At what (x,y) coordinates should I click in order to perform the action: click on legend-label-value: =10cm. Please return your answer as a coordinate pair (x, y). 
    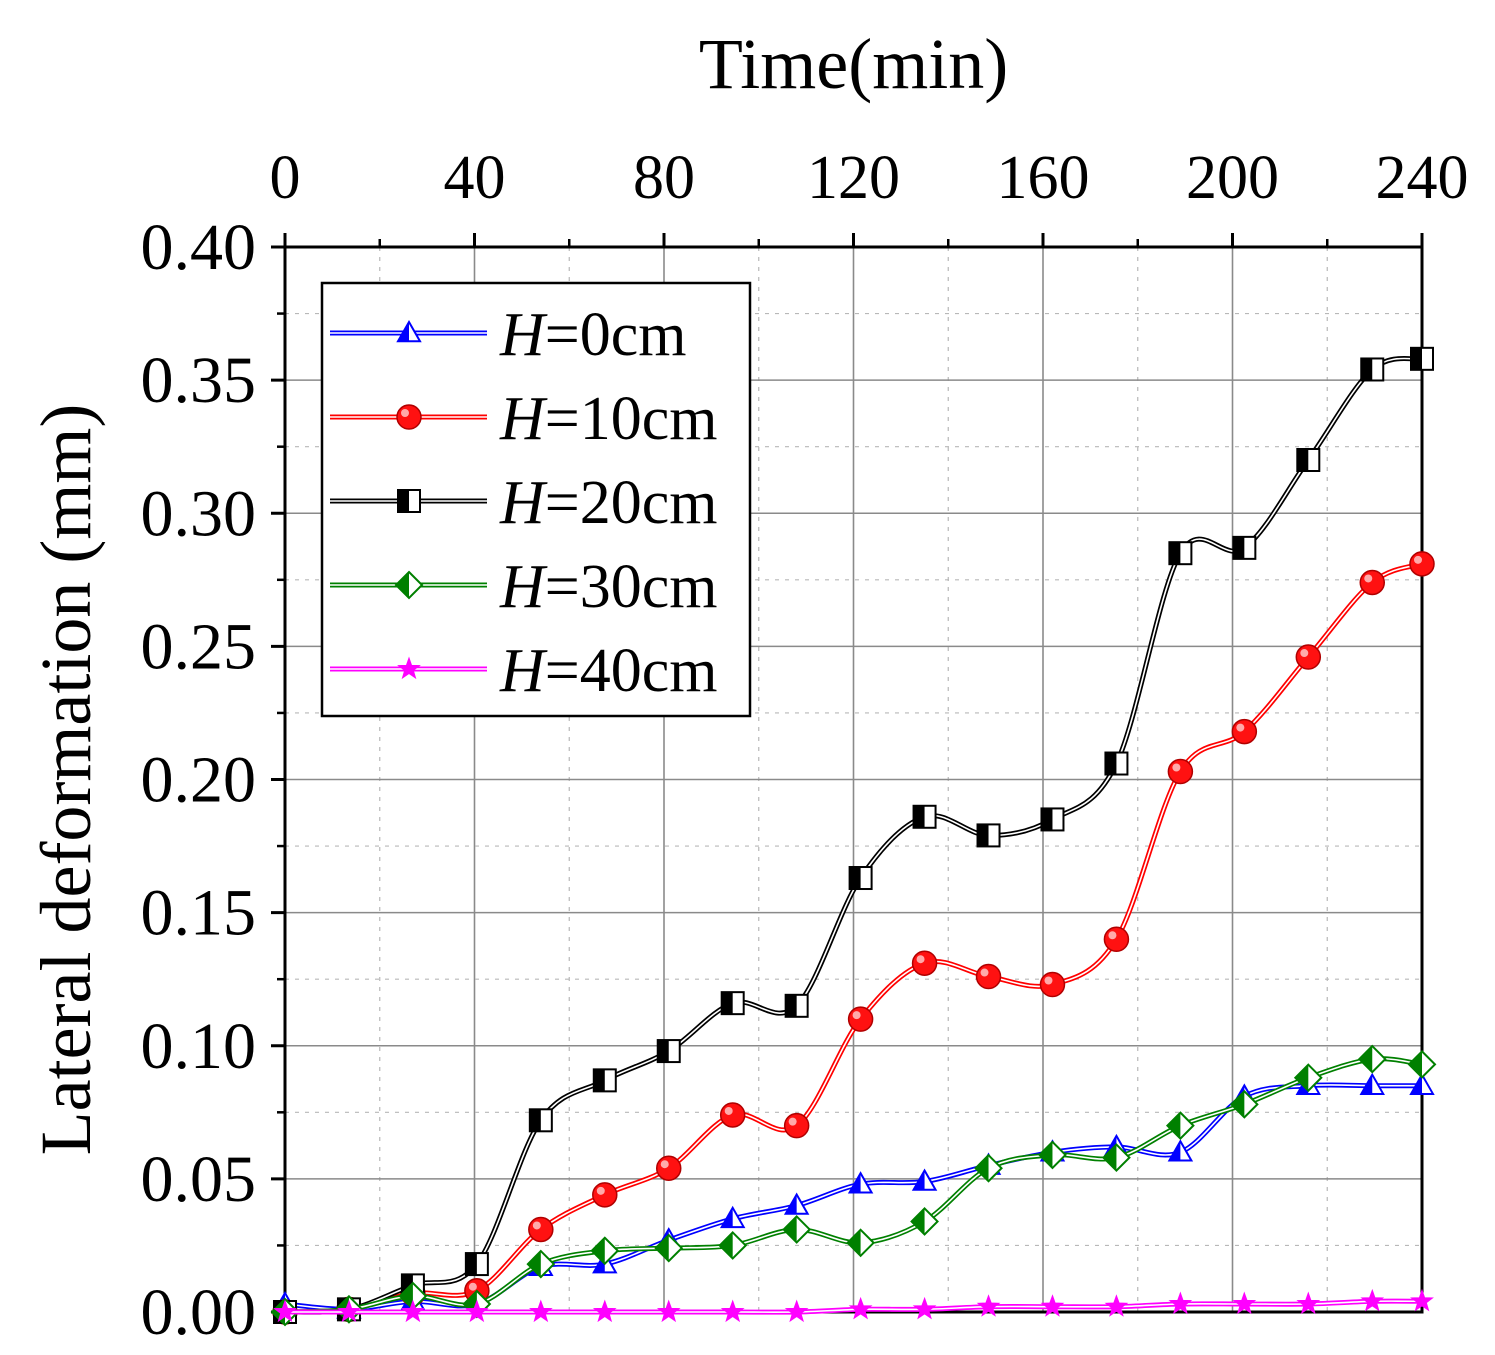
    Looking at the image, I should click on (631, 419).